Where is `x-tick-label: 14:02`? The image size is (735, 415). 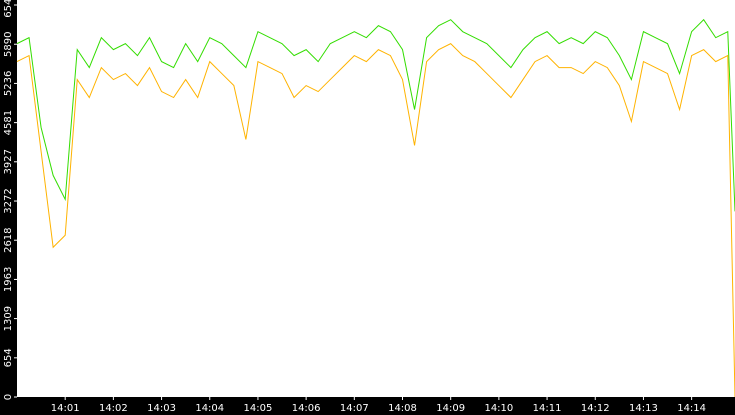
x-tick-label: 14:02 is located at coordinates (113, 408).